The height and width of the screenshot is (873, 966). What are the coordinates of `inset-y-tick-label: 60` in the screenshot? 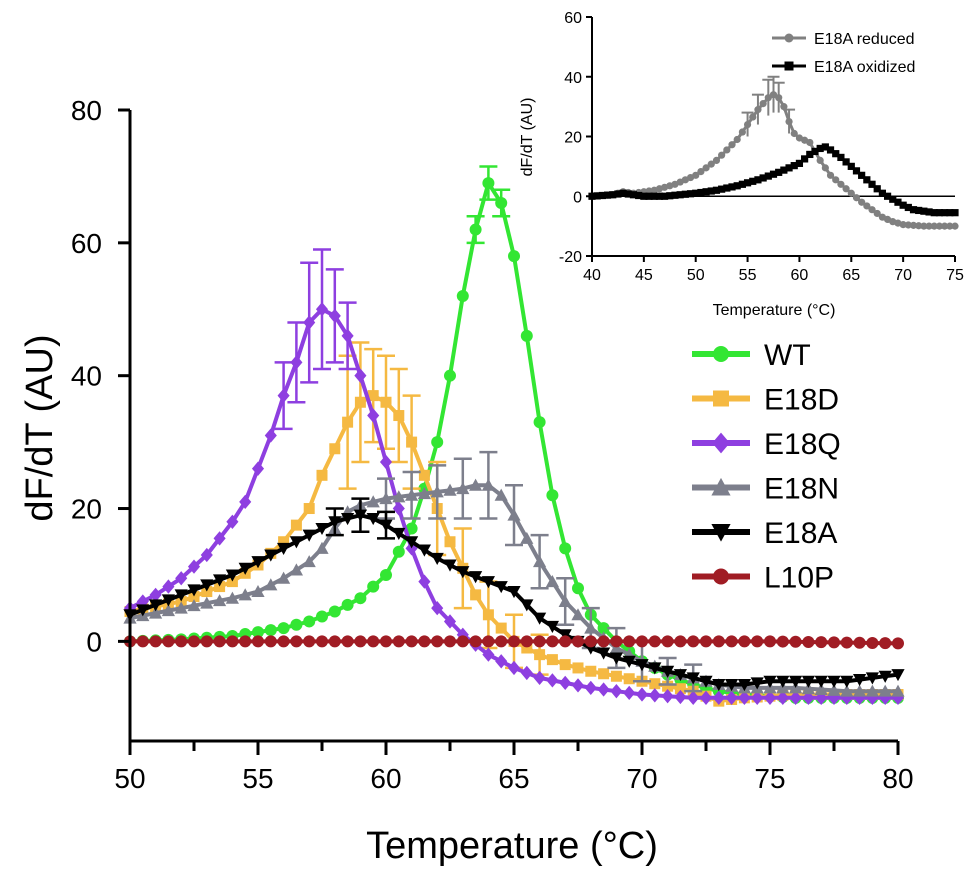 It's located at (573, 18).